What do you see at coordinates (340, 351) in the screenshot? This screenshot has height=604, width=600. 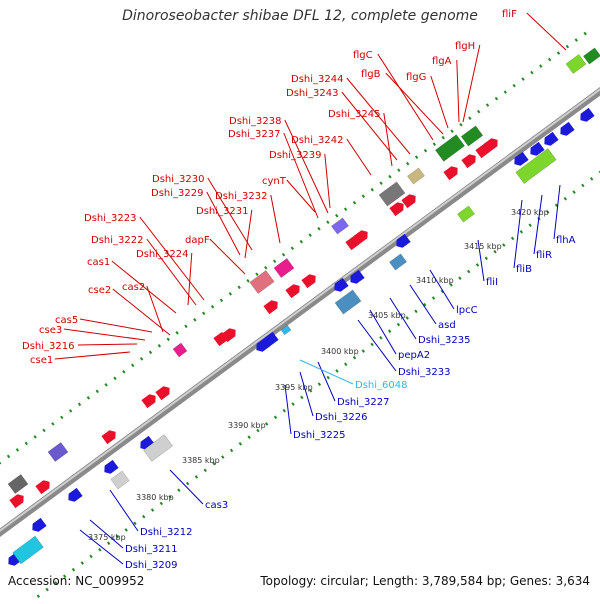 I see `scale-tick-label: 3400 kbp` at bounding box center [340, 351].